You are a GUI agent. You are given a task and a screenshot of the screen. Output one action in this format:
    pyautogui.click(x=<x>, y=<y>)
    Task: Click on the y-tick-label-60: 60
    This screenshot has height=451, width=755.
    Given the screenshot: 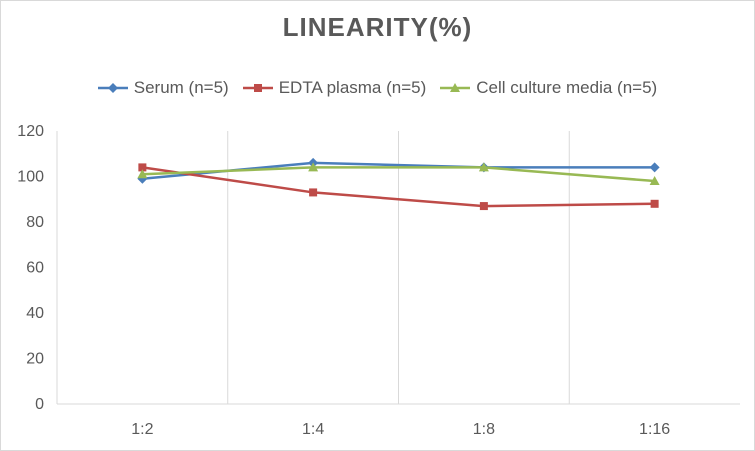 What is the action you would take?
    pyautogui.click(x=35, y=268)
    